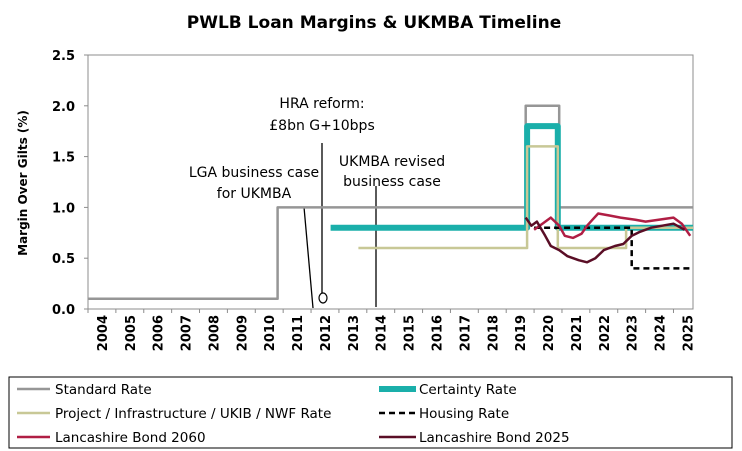  I want to click on y-tick-label: 2.0, so click(63, 107).